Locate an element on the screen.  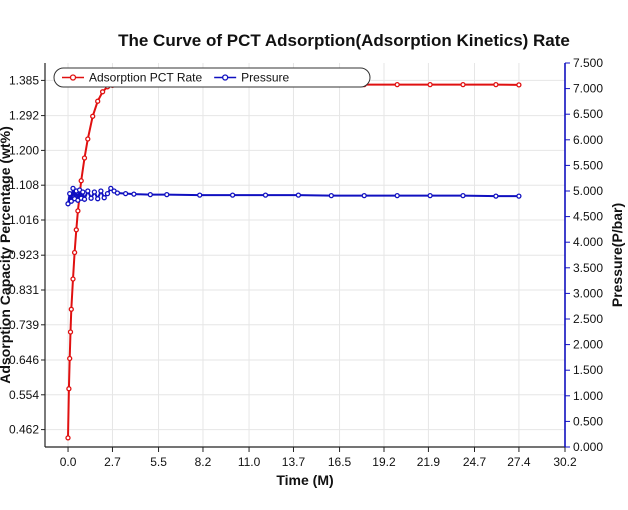
x-tick-label: 19.2 is located at coordinates (384, 462).